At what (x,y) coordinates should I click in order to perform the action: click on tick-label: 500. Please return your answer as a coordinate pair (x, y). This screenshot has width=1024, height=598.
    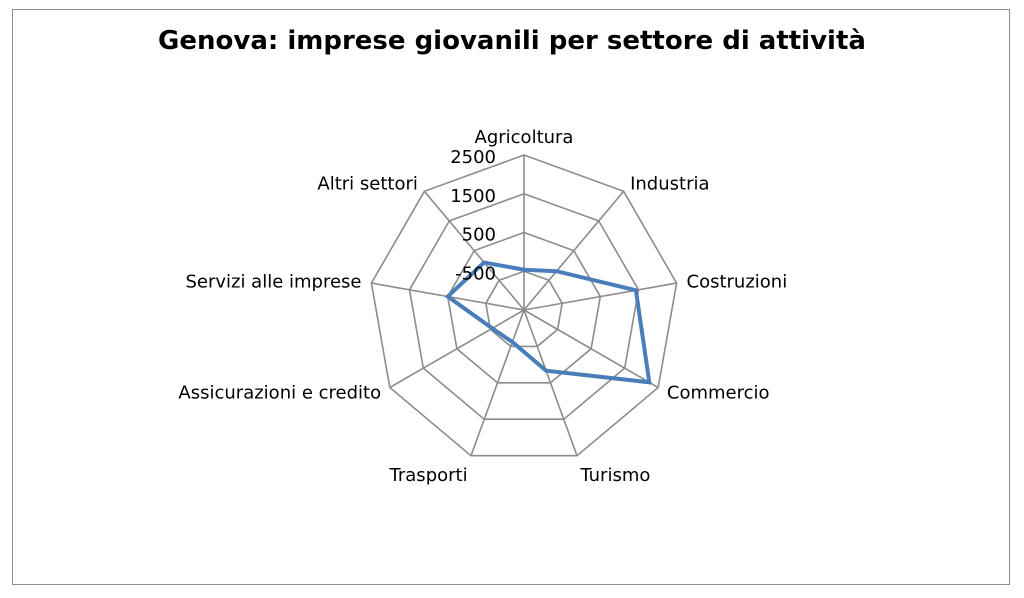
    Looking at the image, I should click on (479, 235).